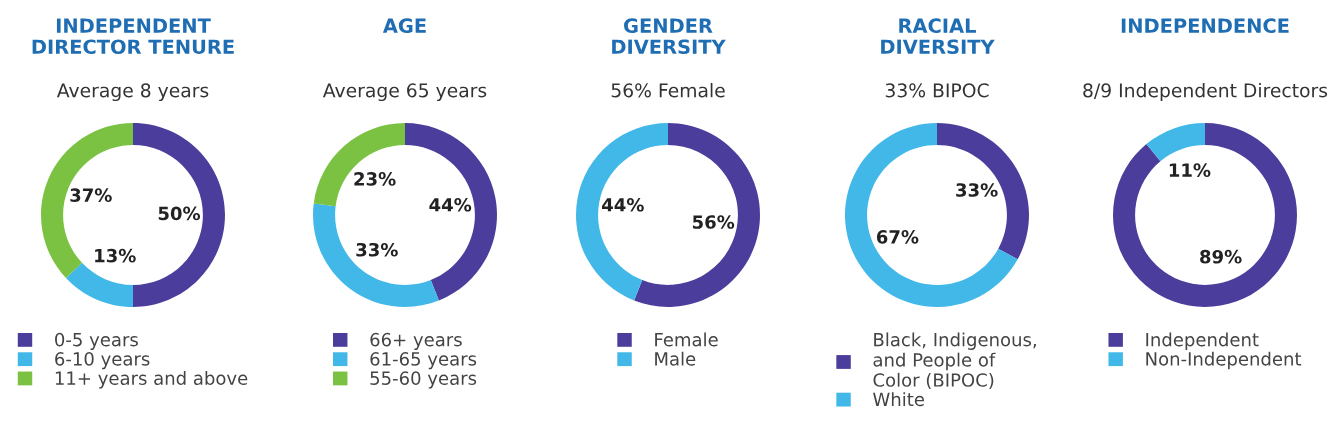 Image resolution: width=1339 pixels, height=430 pixels. What do you see at coordinates (375, 179) in the screenshot?
I see `data-label: 23%` at bounding box center [375, 179].